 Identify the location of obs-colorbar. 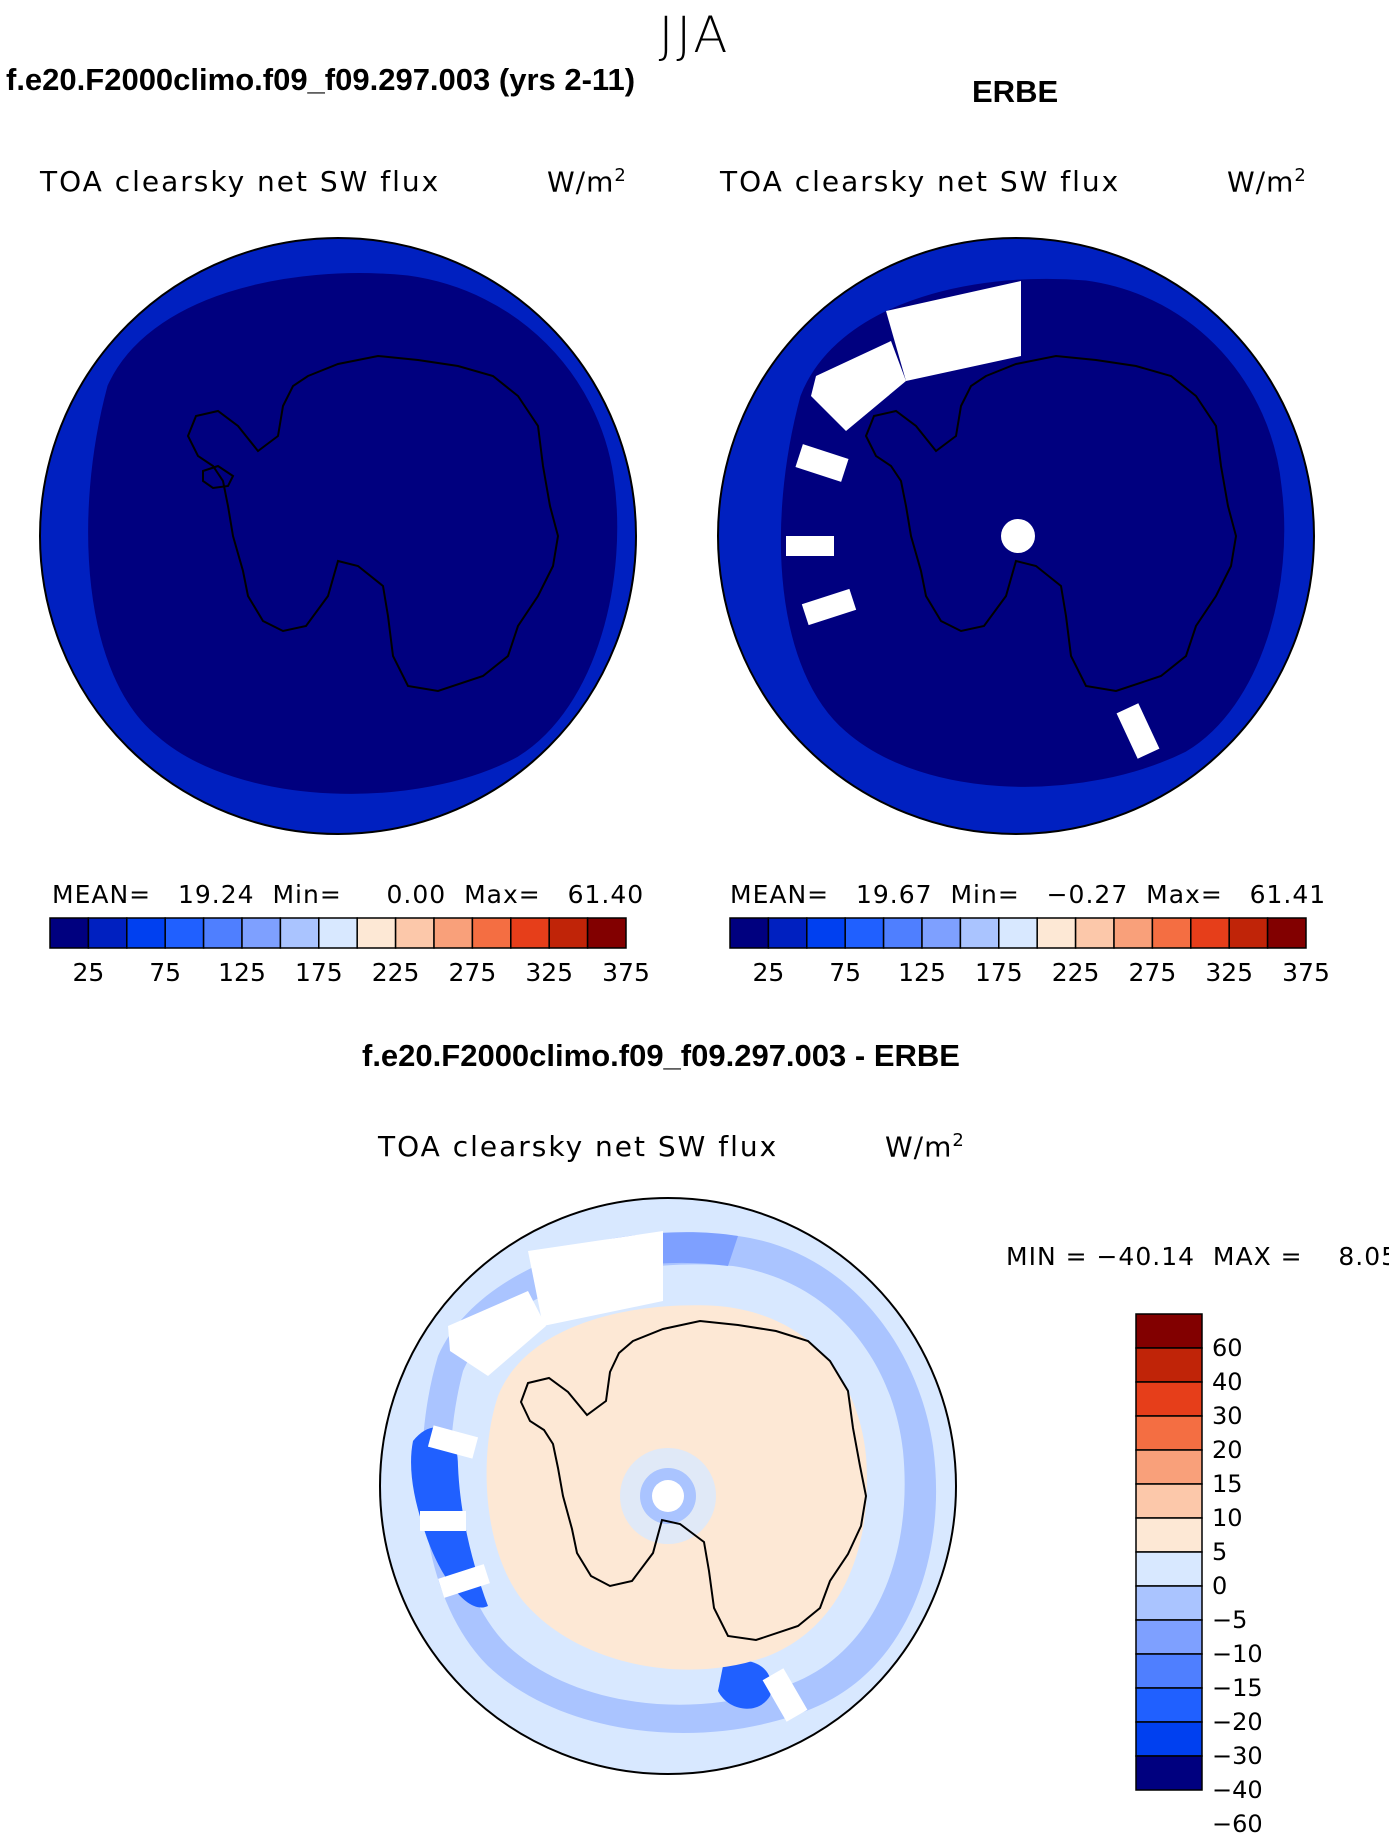
(1018, 933).